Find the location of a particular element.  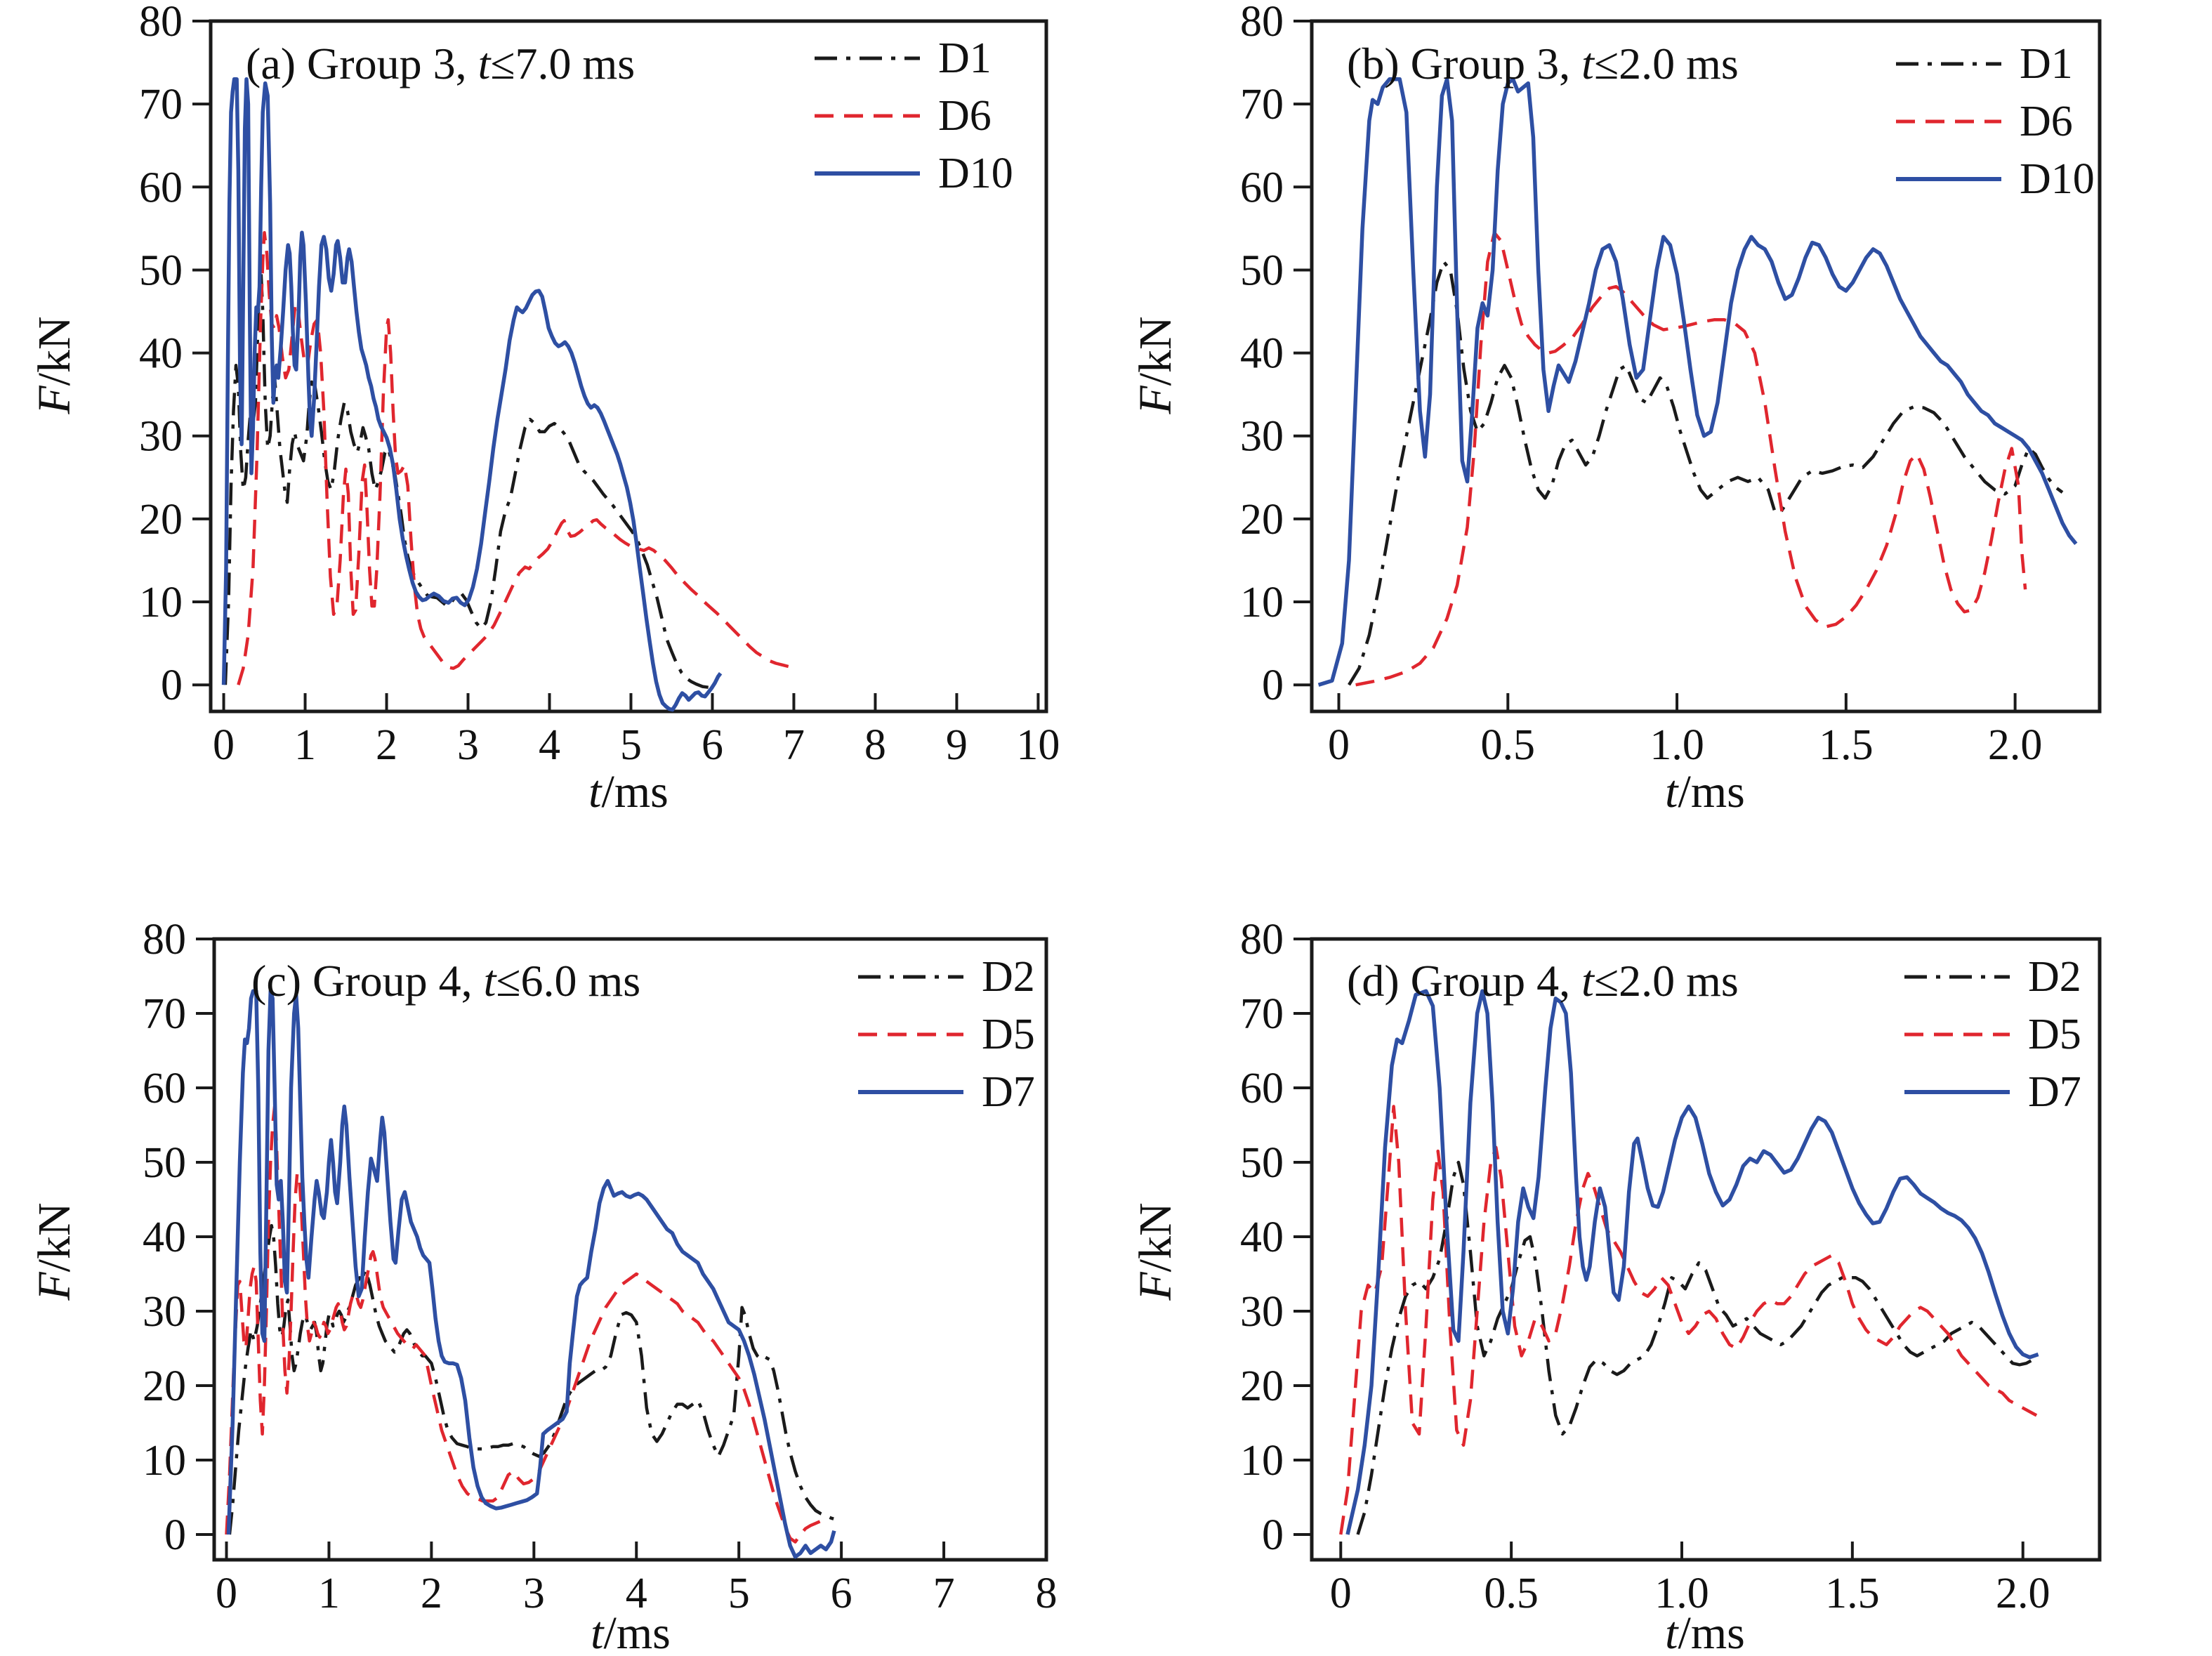

series-d2 is located at coordinates (1695, 1347).